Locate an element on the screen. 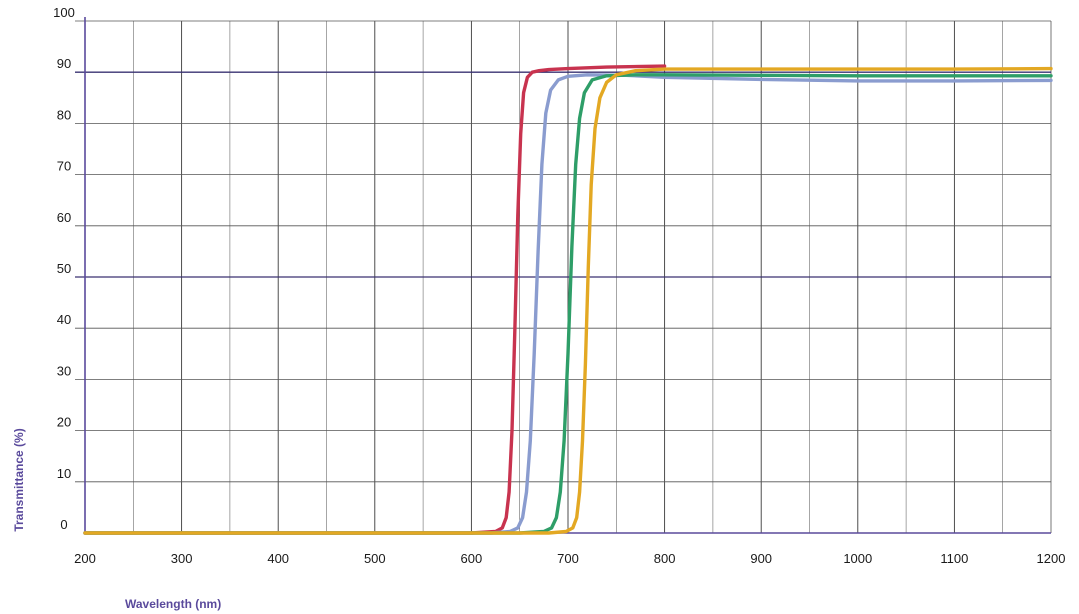 The width and height of the screenshot is (1079, 614). y-tick-label: 40 is located at coordinates (64, 319).